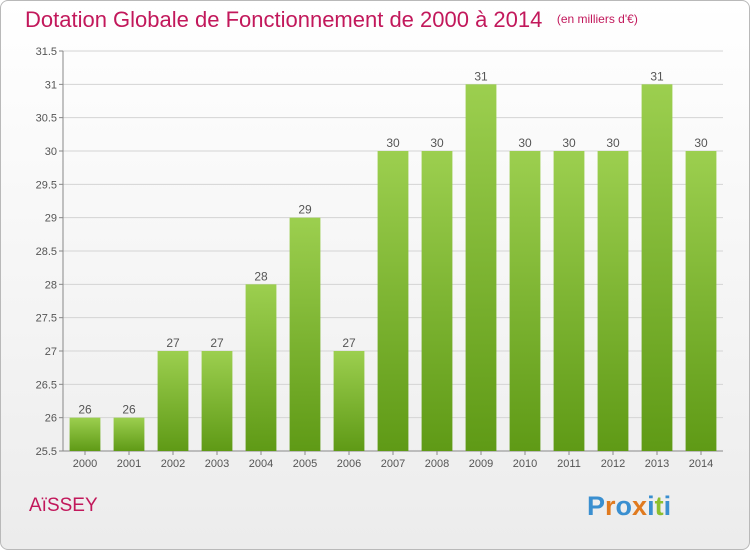 The width and height of the screenshot is (750, 550). I want to click on x-tick-label: 2004, so click(261, 464).